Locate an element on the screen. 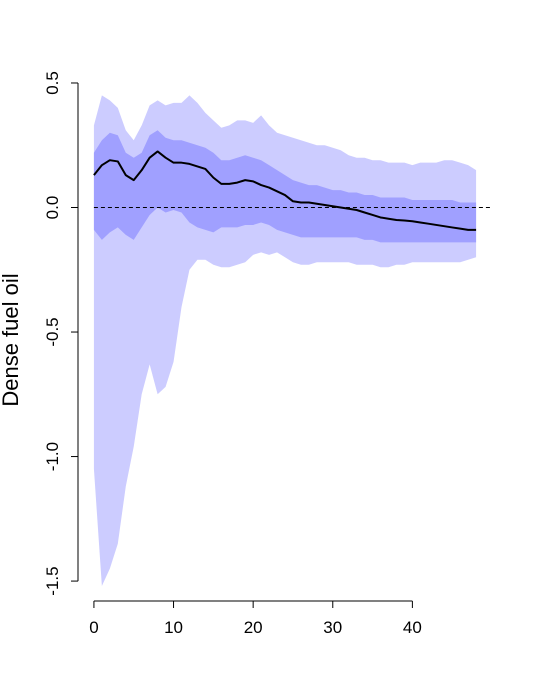 This screenshot has height=700, width=533. x-tick-label: 20 is located at coordinates (253, 627).